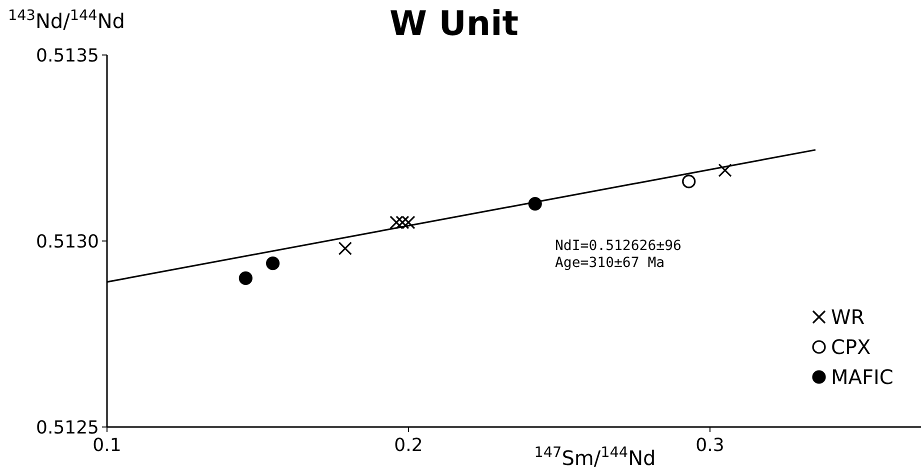 This screenshot has height=471, width=921. Describe the element at coordinates (710, 445) in the screenshot. I see `x-tick-label: 0.3` at that location.